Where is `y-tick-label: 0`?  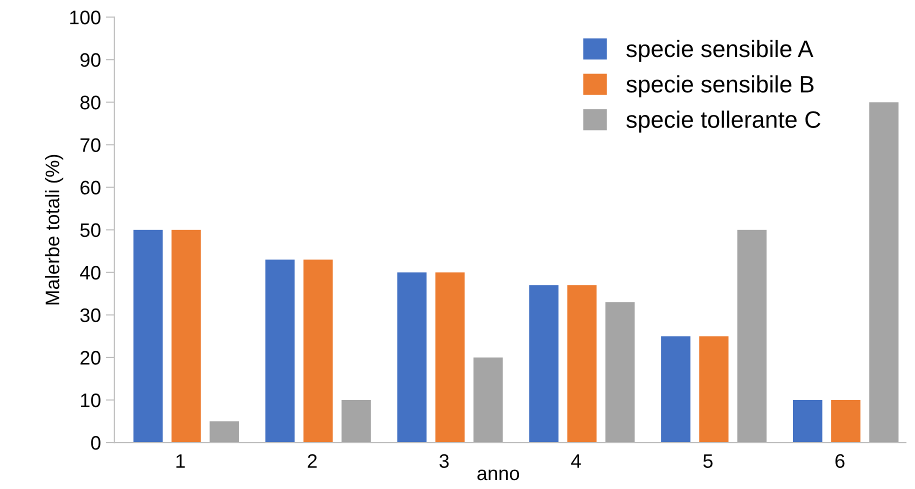 y-tick-label: 0 is located at coordinates (95, 443).